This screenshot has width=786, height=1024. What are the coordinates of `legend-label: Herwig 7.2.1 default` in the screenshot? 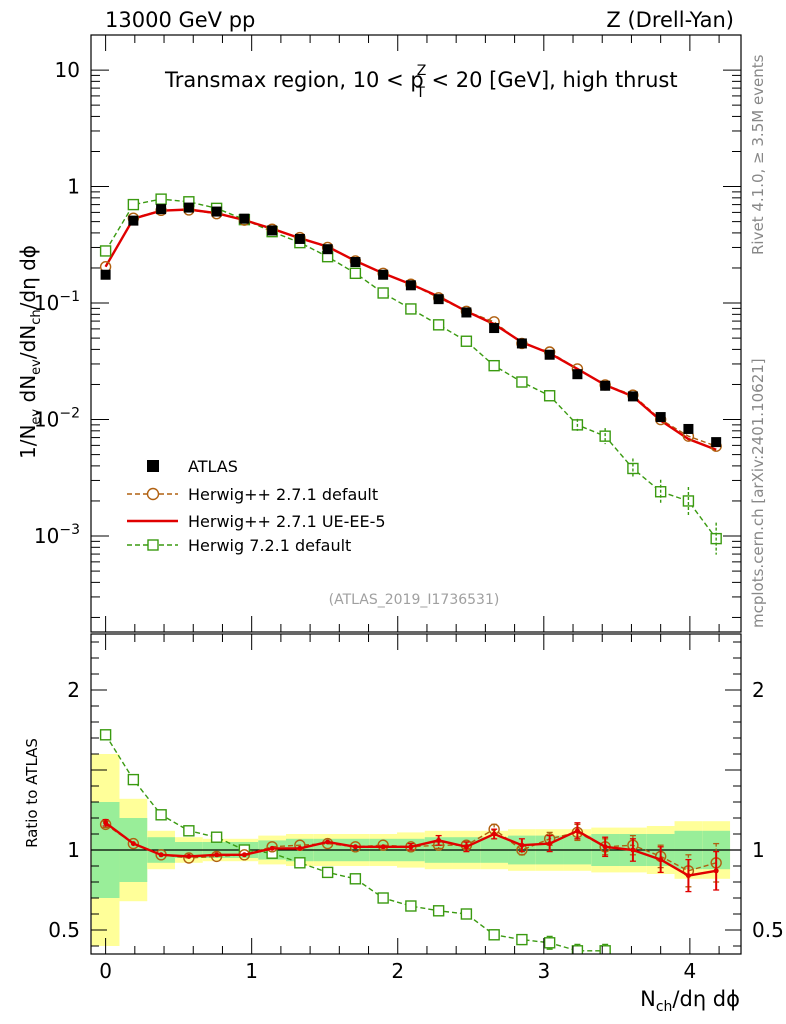 It's located at (269, 545).